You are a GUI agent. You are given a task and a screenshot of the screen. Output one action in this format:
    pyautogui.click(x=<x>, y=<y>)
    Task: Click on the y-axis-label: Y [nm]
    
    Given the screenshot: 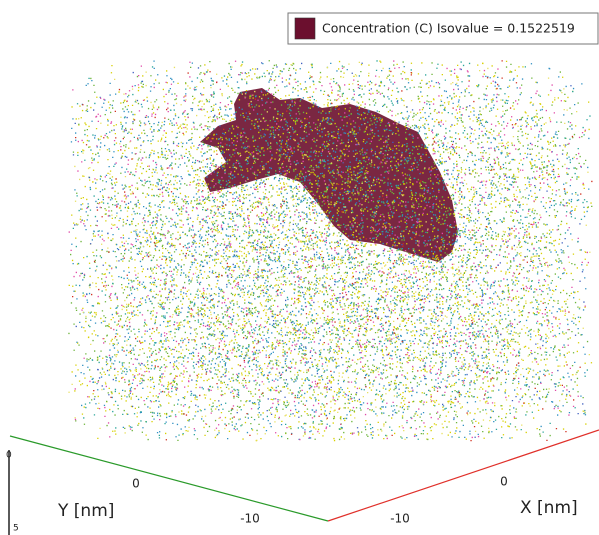 What is the action you would take?
    pyautogui.click(x=85, y=511)
    